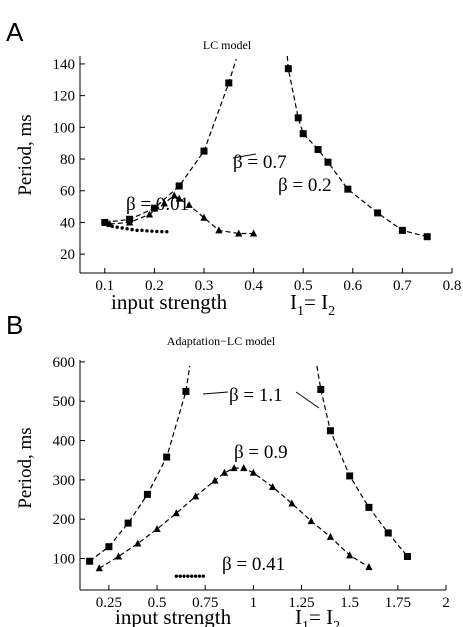 The image size is (463, 627). I want to click on panel-b-xlabel-eq: I1= I2, so click(317, 616).